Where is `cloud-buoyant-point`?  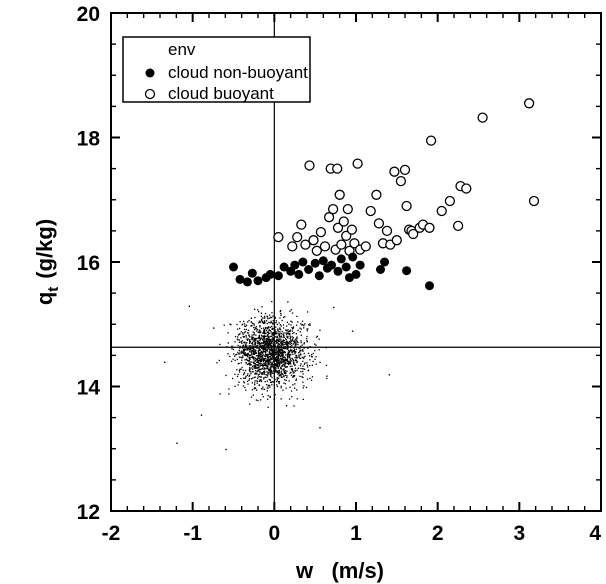 cloud-buoyant-point is located at coordinates (401, 181).